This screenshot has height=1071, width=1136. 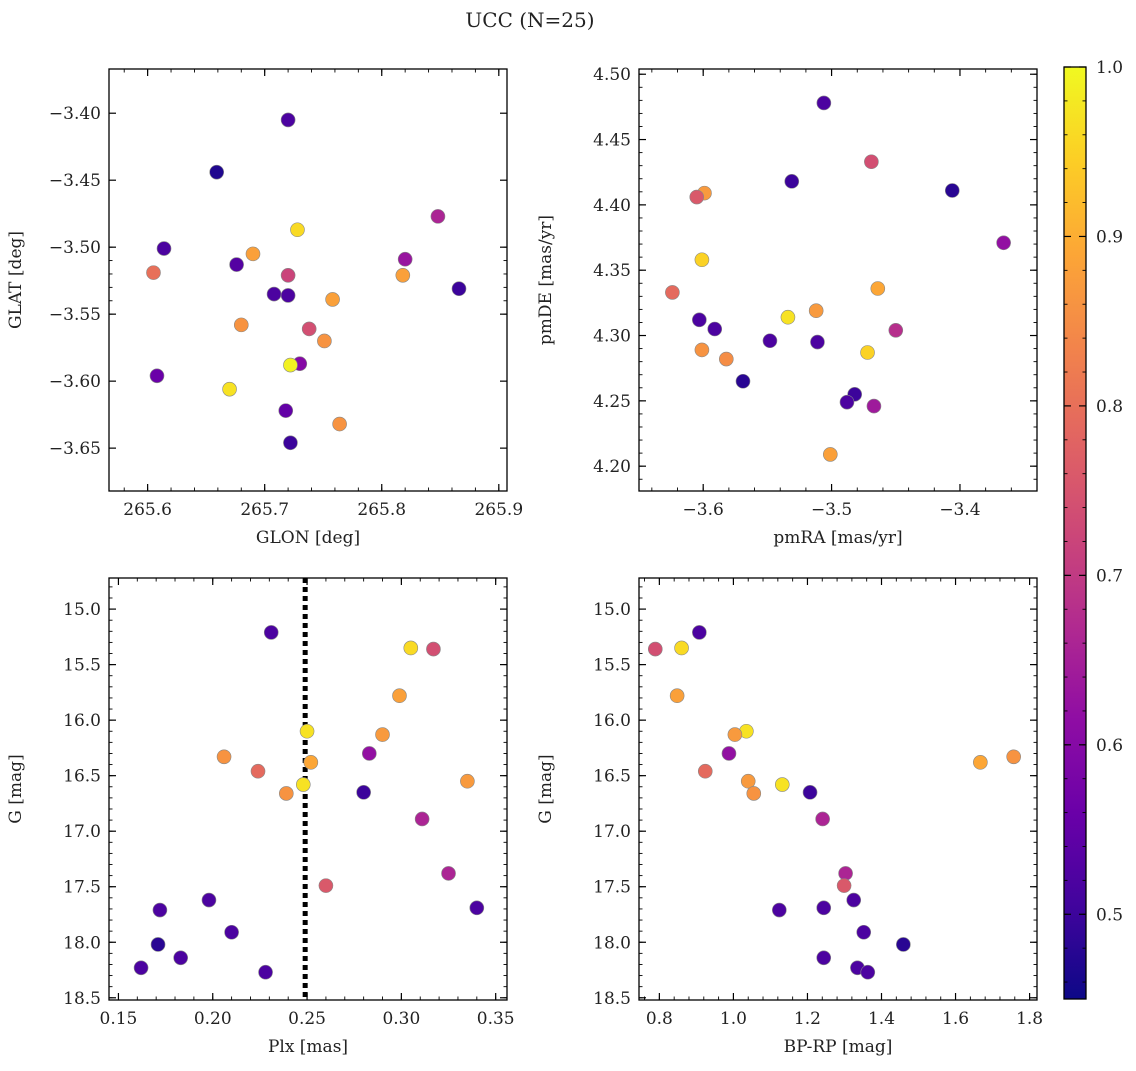 What do you see at coordinates (82, 999) in the screenshot?
I see `y-tick-label: 18.5` at bounding box center [82, 999].